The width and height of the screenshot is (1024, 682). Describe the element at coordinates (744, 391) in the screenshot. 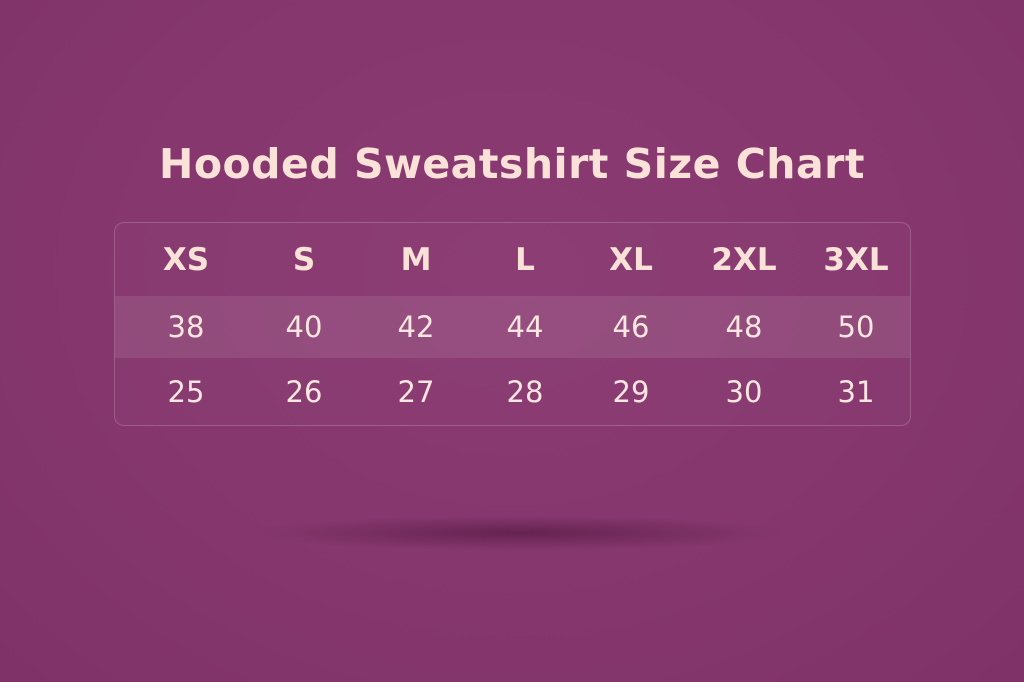

I see `table-cell: 30` at that location.